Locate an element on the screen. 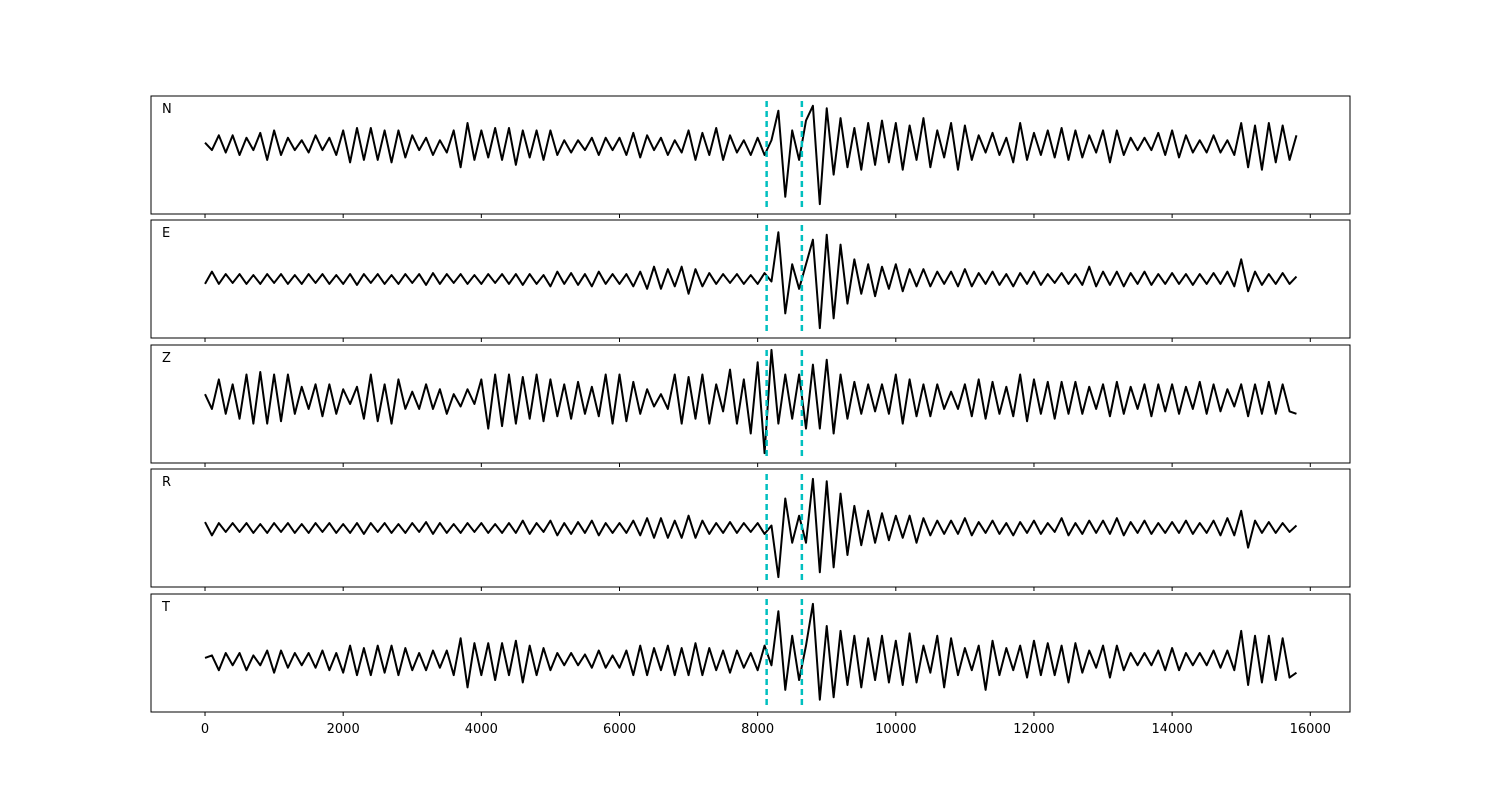 This screenshot has width=1500, height=800. panel-label: Z is located at coordinates (166, 358).